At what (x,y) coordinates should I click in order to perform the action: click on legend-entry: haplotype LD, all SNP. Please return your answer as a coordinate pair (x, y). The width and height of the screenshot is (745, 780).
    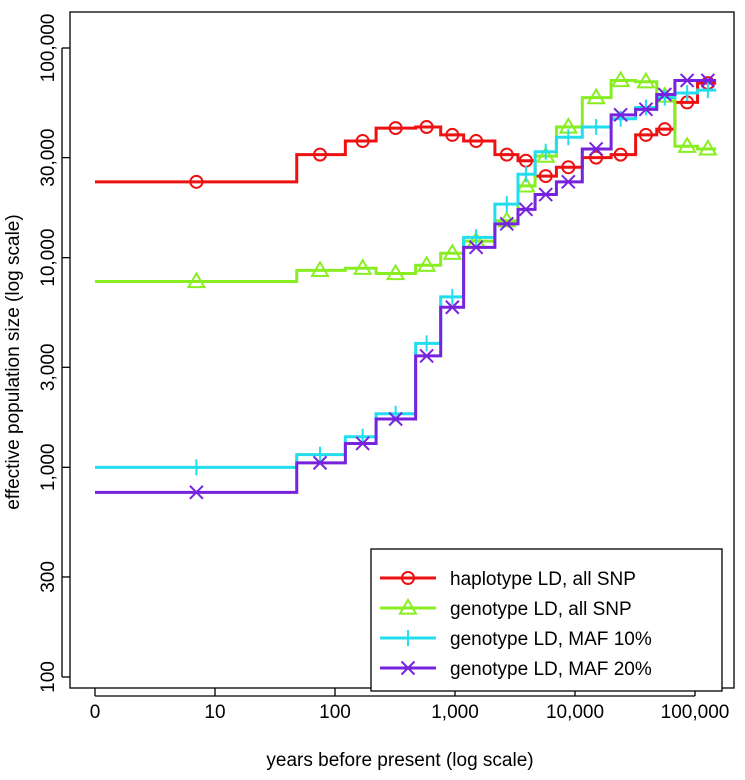
    Looking at the image, I should click on (508, 579).